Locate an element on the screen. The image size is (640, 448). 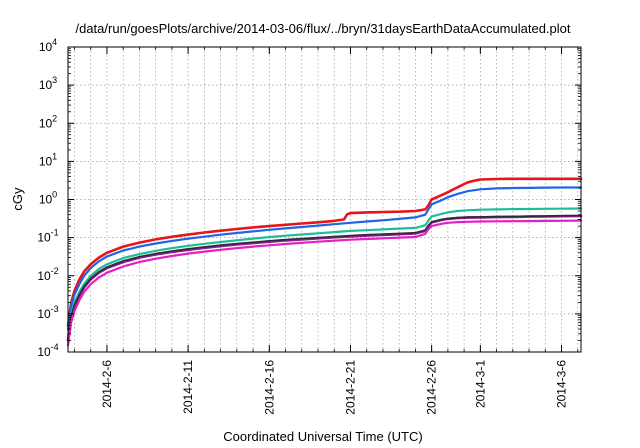
y-tick-label: 10⁴ is located at coordinates (48, 45).